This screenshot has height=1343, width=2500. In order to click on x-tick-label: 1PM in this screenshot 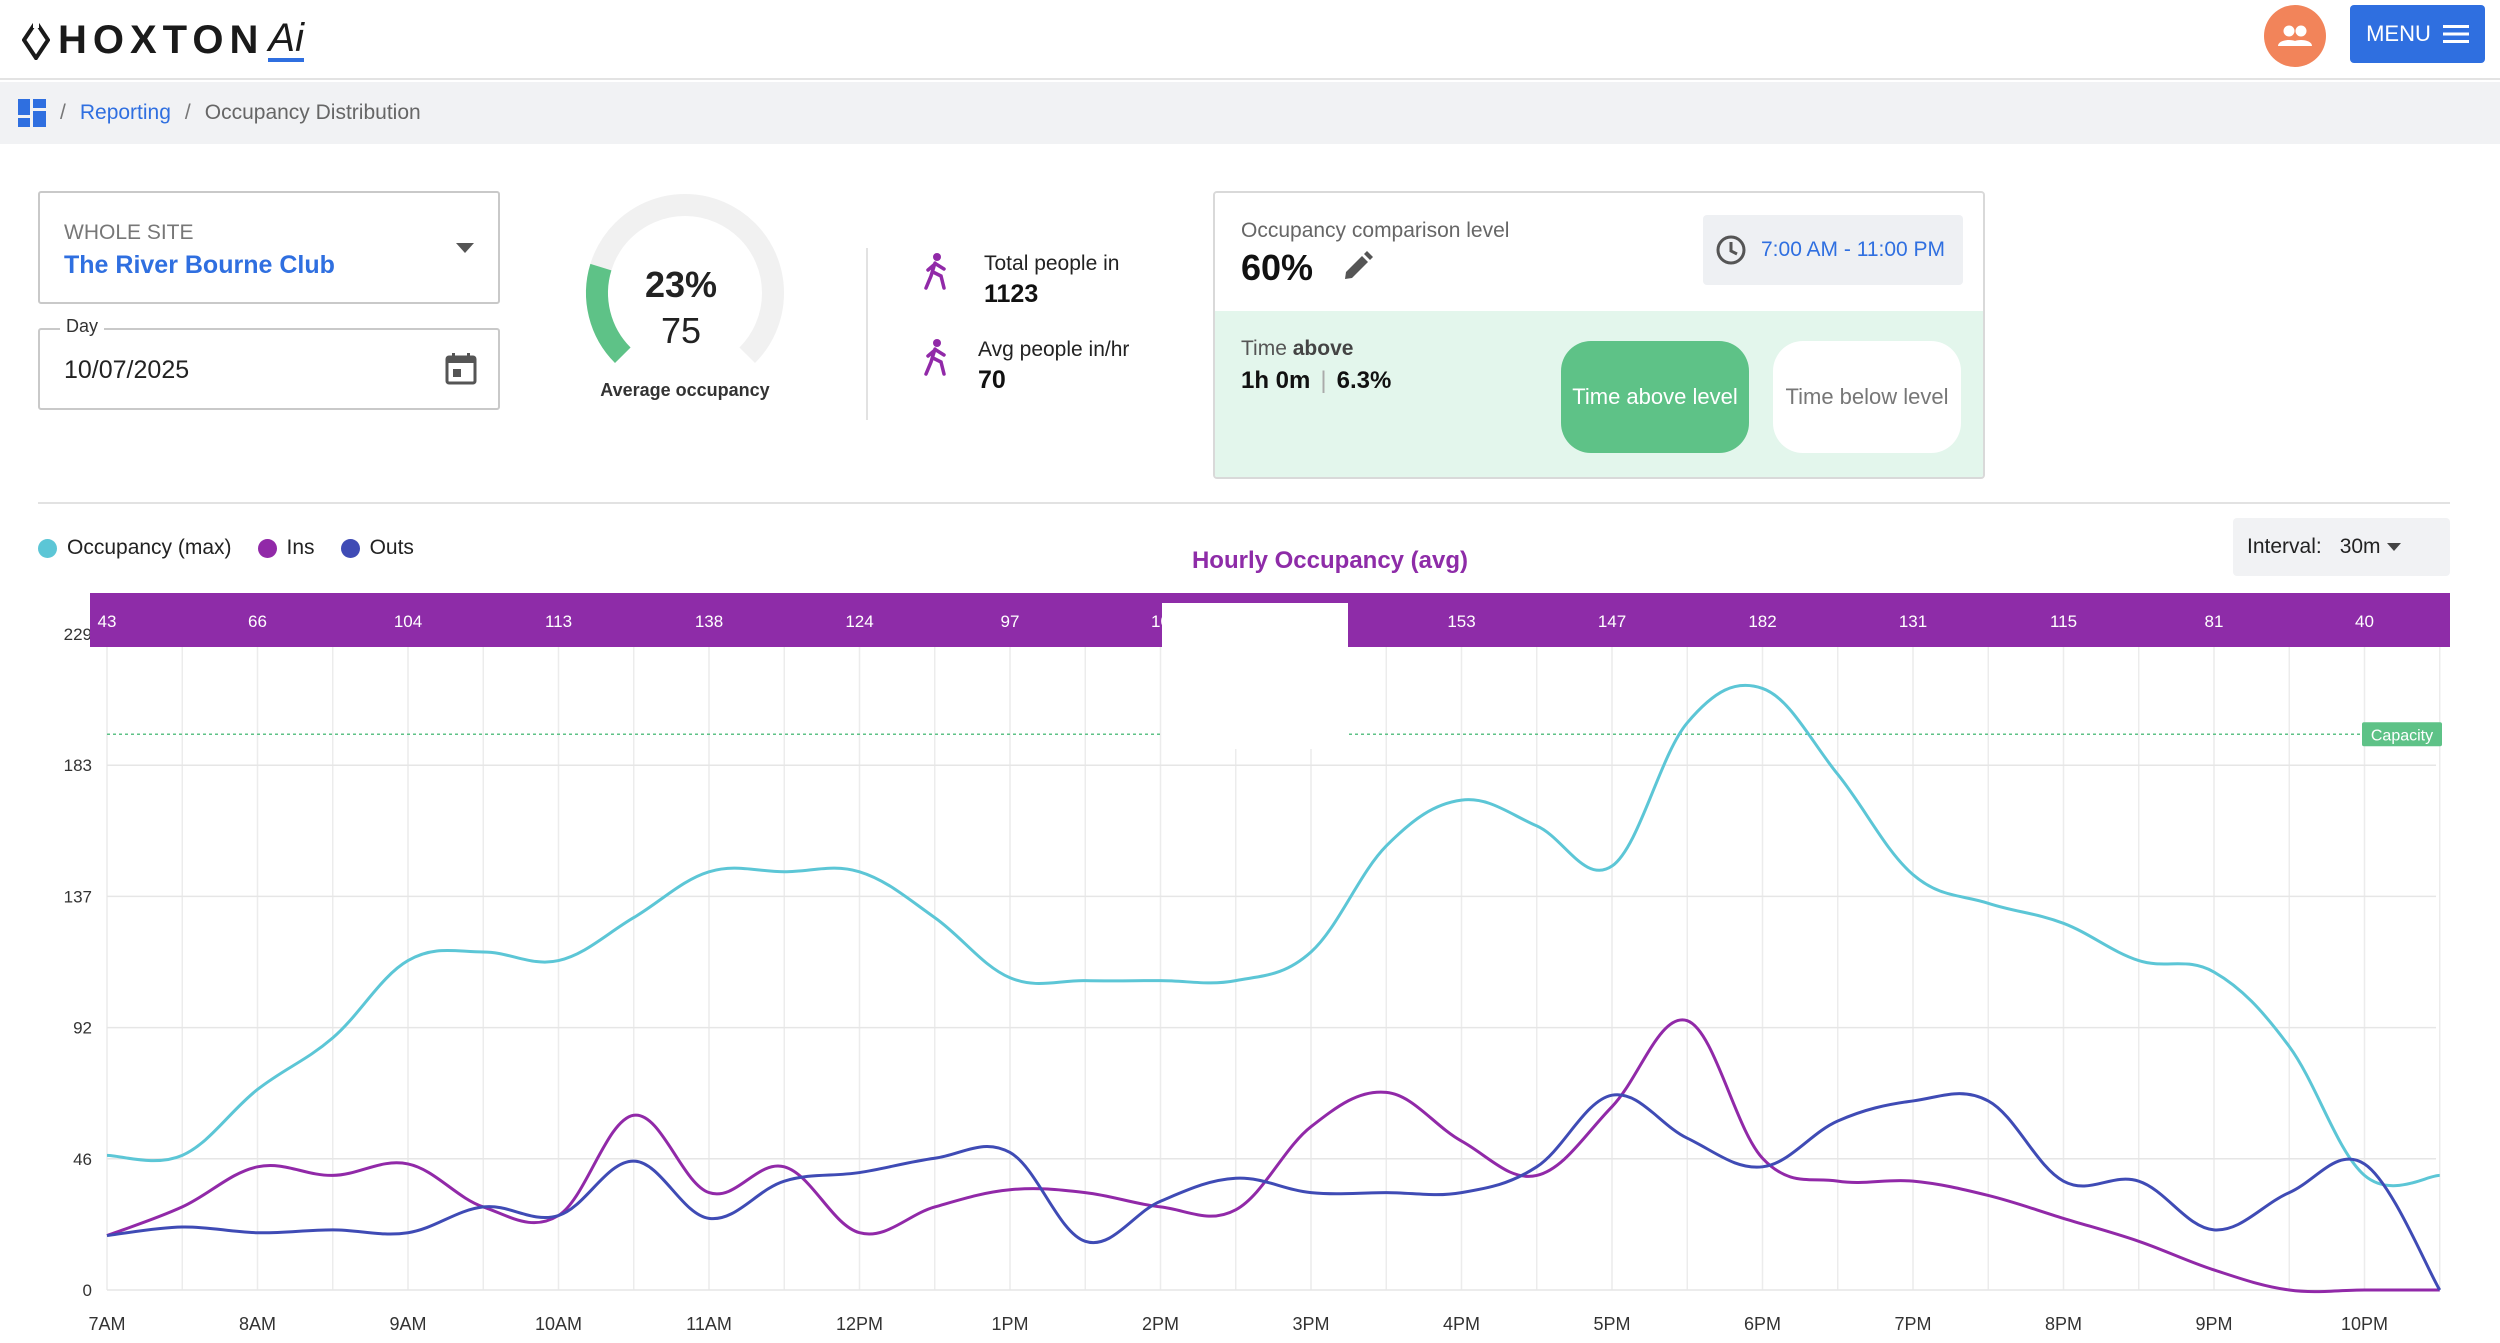, I will do `click(1009, 1324)`.